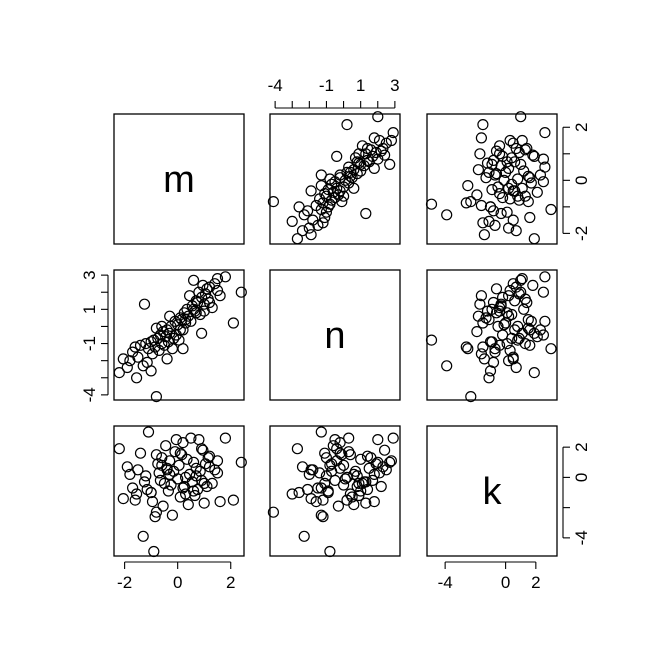  I want to click on tick-label-top-n: -1, so click(326, 85).